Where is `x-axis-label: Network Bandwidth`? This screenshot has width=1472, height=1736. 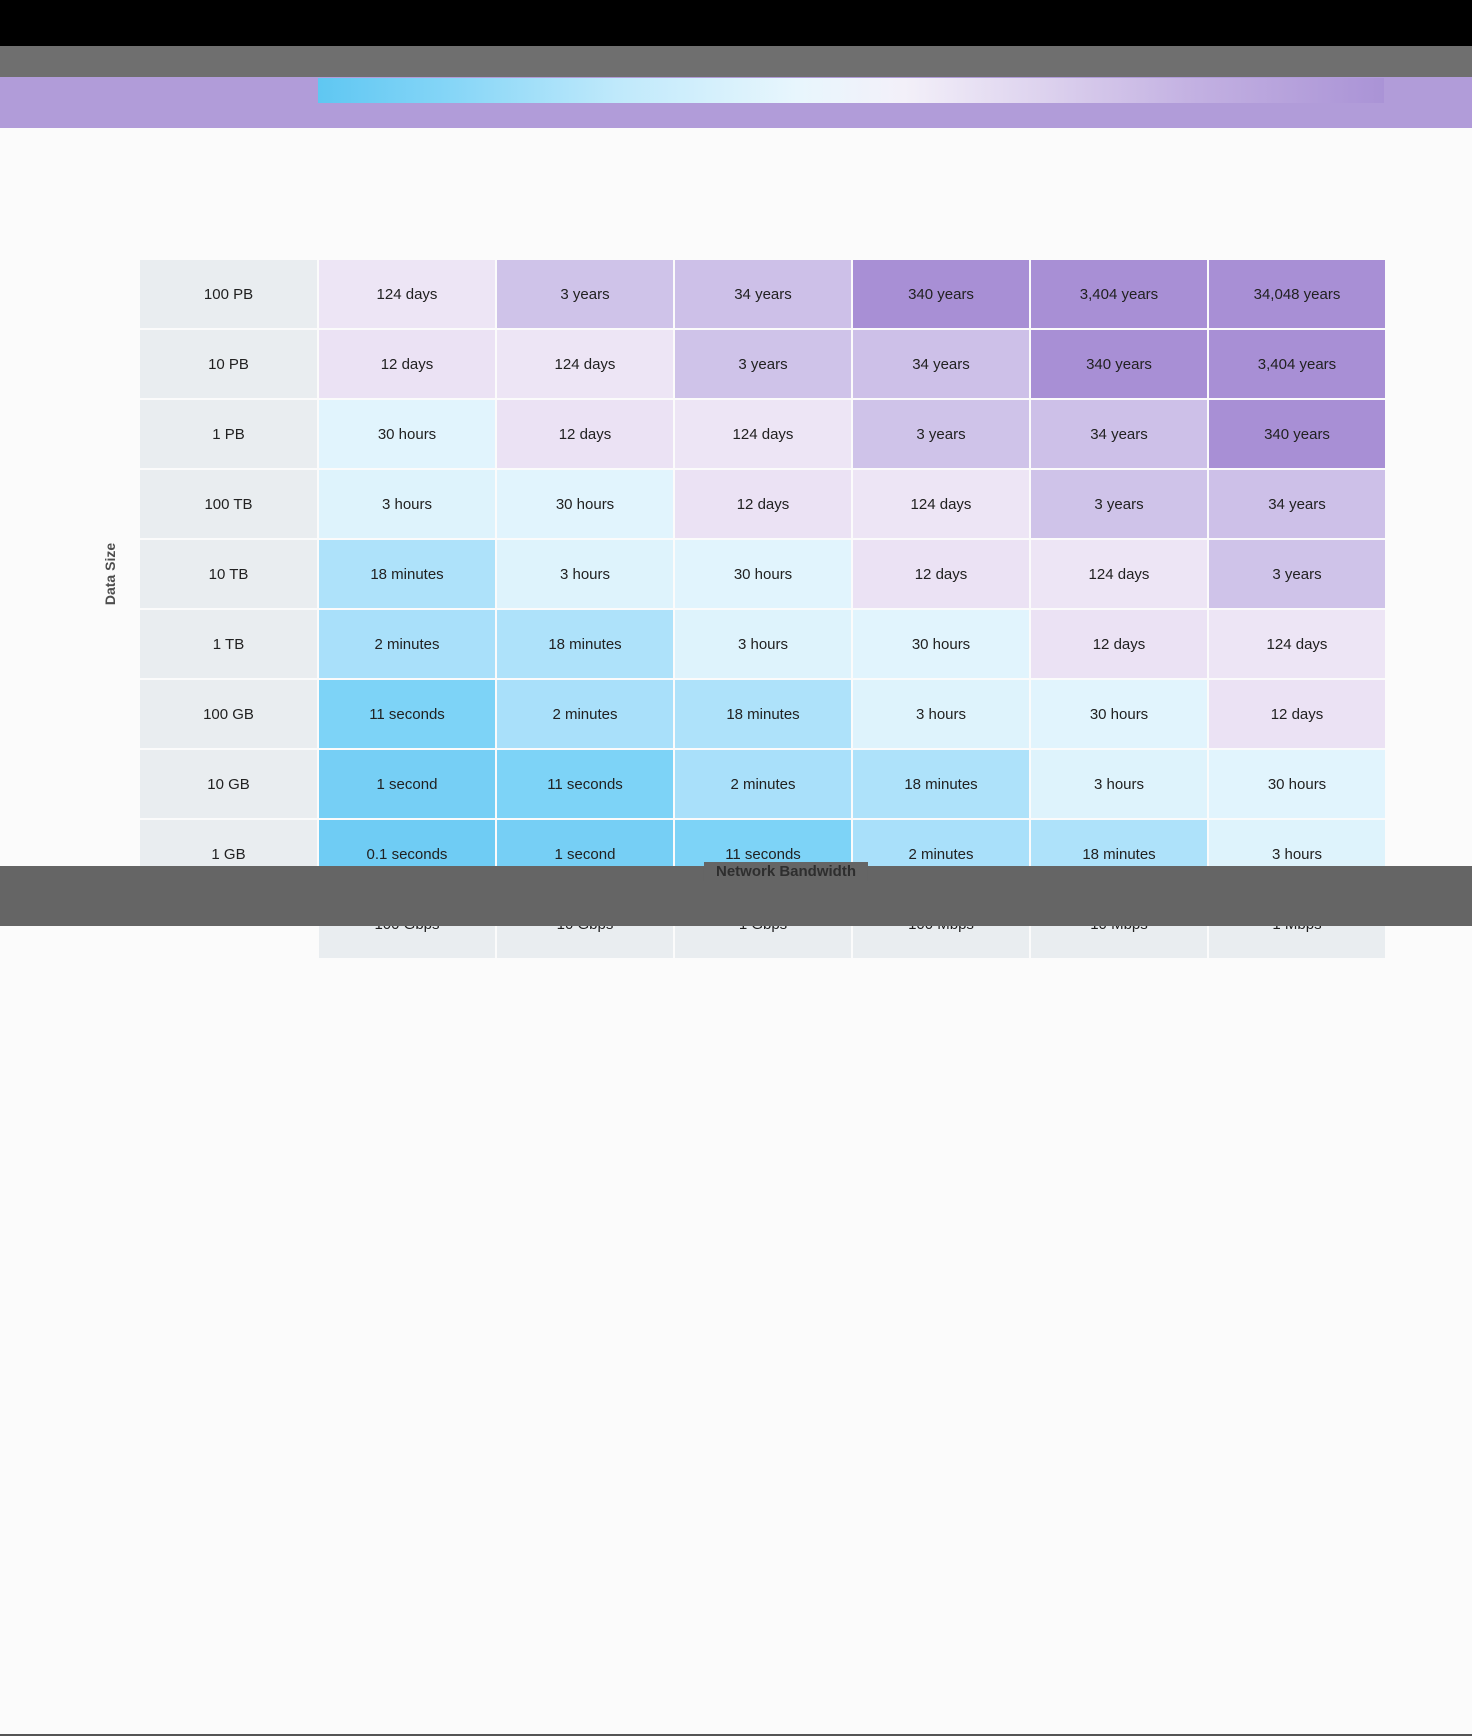
x-axis-label: Network Bandwidth is located at coordinates (786, 871).